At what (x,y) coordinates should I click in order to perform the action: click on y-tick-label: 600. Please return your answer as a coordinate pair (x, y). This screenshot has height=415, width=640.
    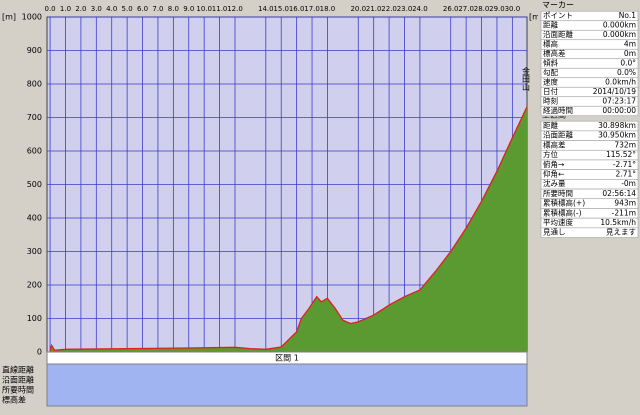
    Looking at the image, I should click on (34, 151).